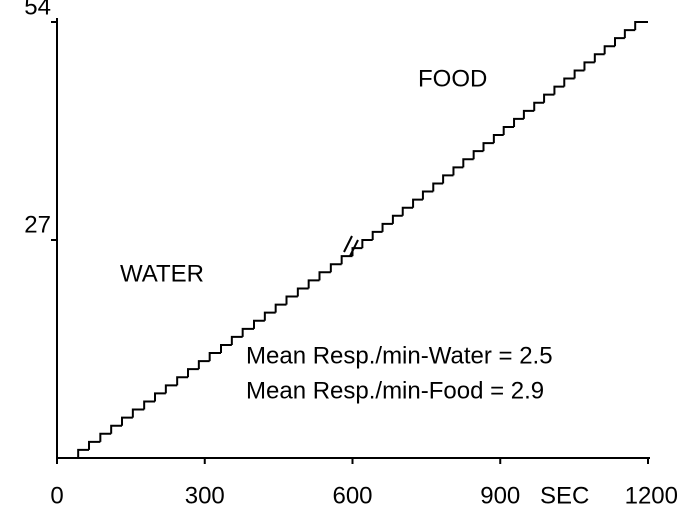  Describe the element at coordinates (162, 273) in the screenshot. I see `annotation: WATER` at that location.